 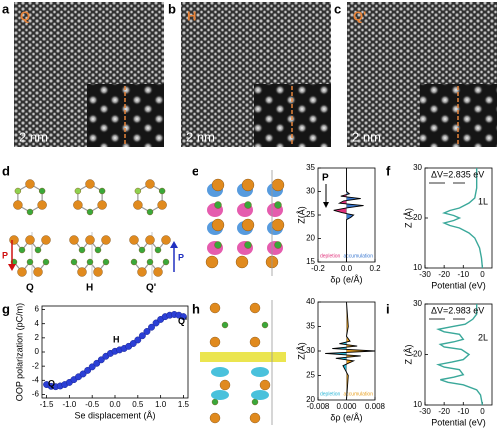 What do you see at coordinates (457, 174) in the screenshot?
I see `dv-annotation: ΔV=2.835 eV` at bounding box center [457, 174].